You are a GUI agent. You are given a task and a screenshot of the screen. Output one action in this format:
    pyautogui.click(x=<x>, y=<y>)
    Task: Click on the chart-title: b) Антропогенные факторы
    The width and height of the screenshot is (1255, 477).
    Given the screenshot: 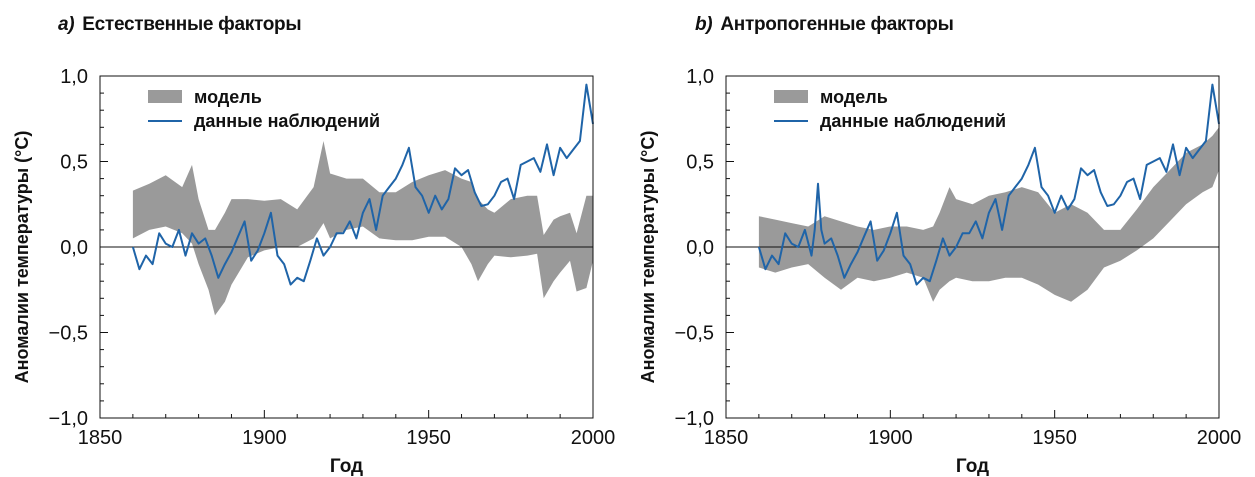 What is the action you would take?
    pyautogui.click(x=824, y=25)
    